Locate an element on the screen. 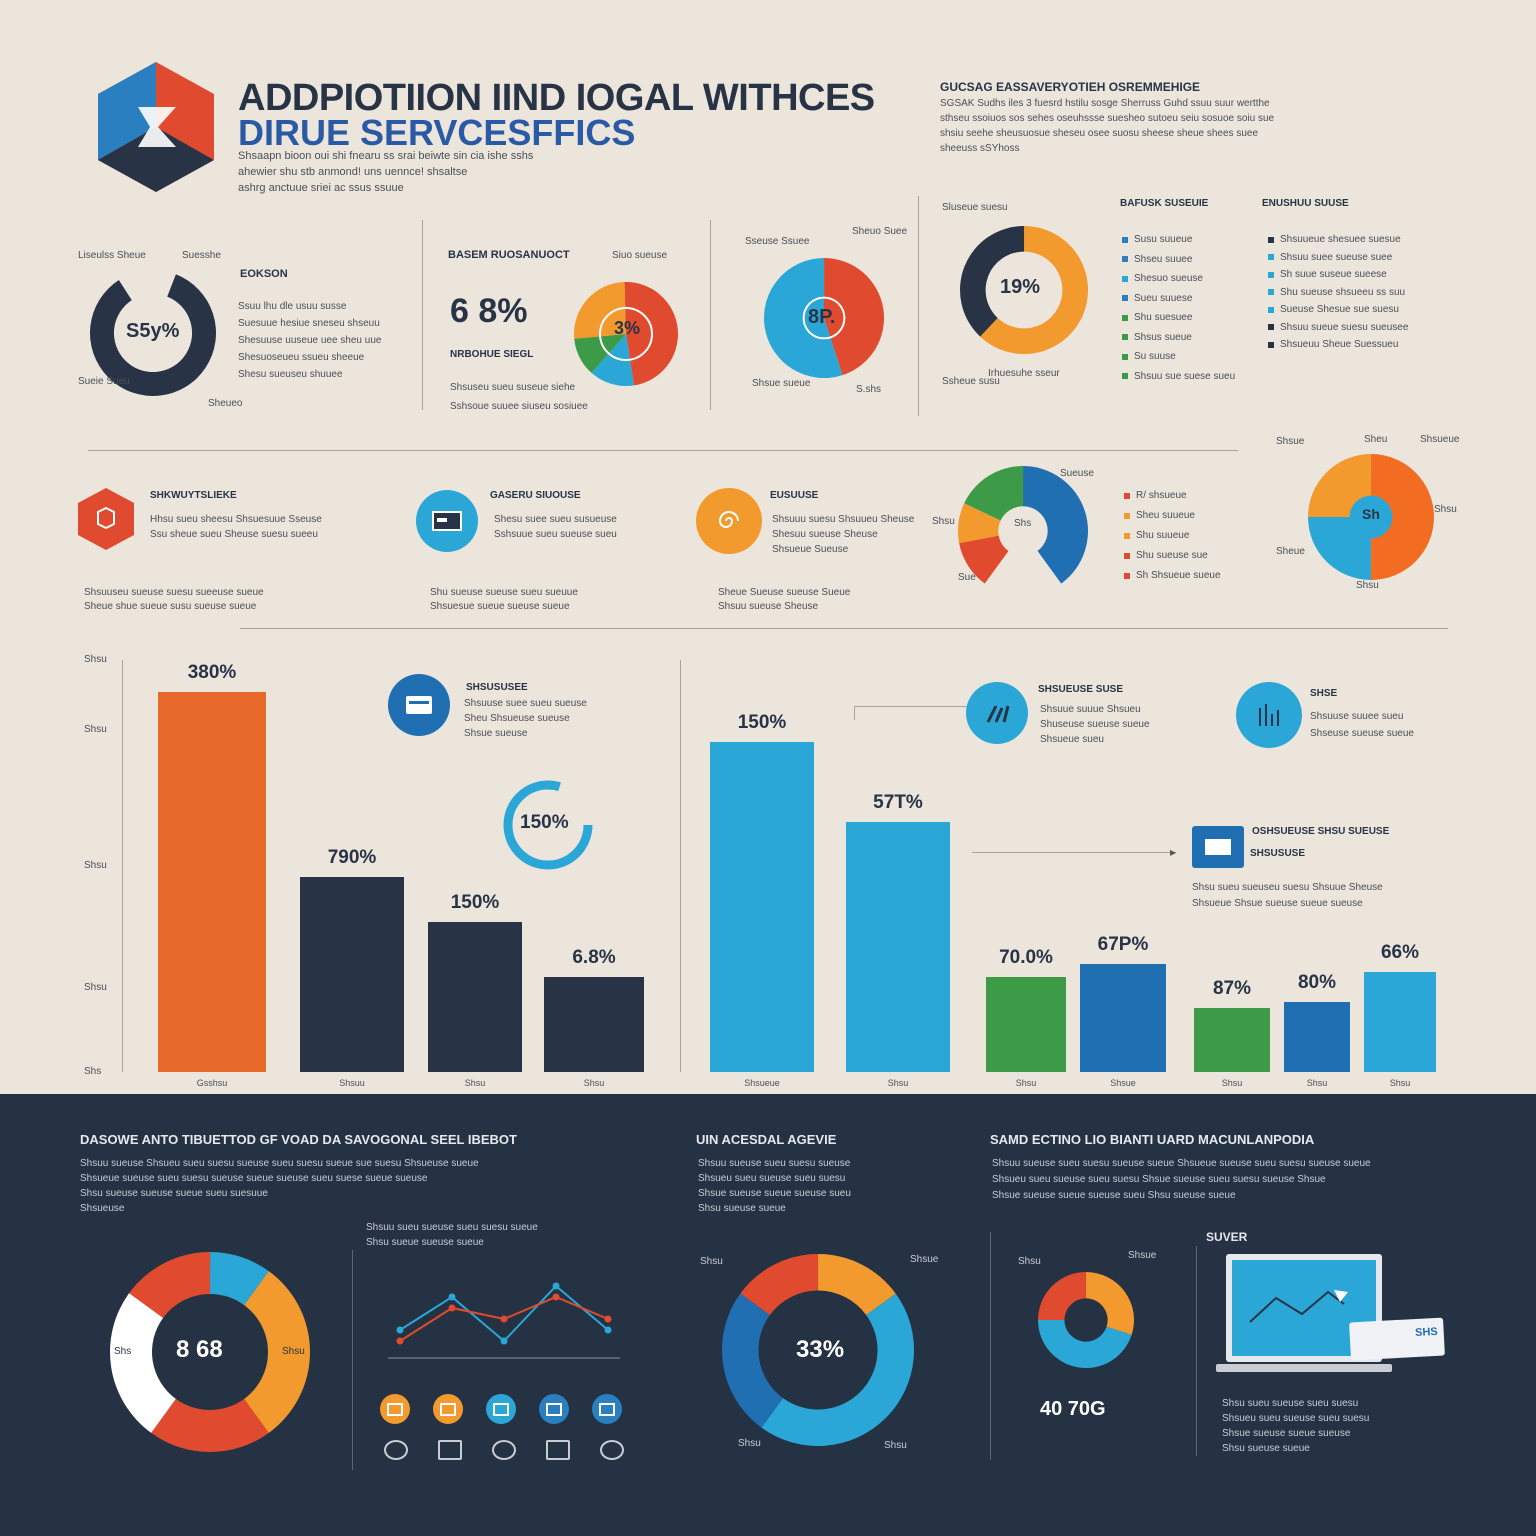  donut5-center: Shs is located at coordinates (1023, 523).